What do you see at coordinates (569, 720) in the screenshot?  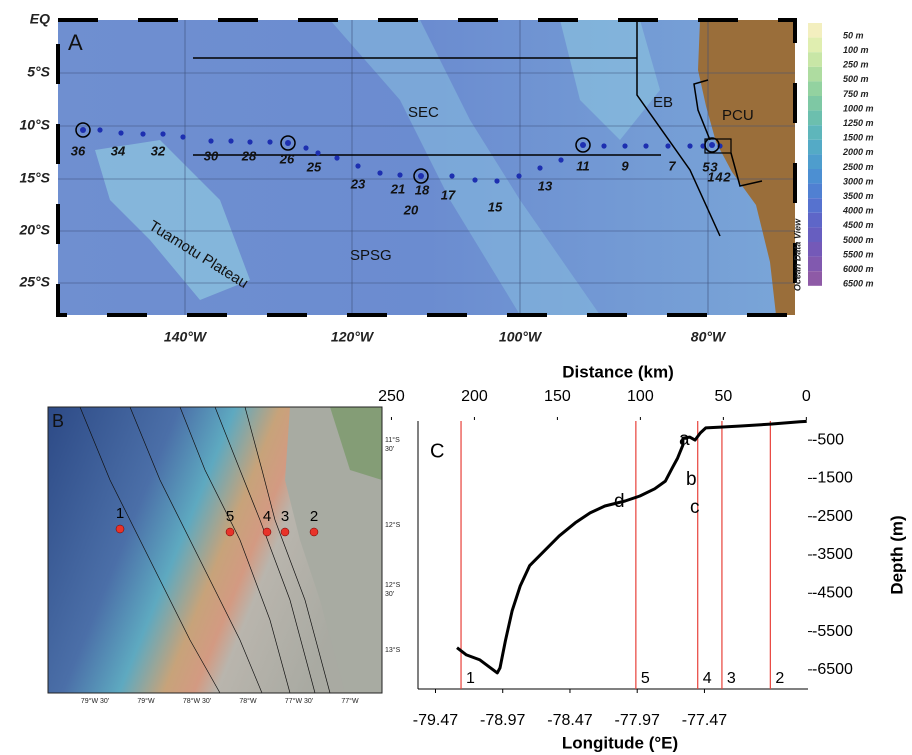 I see `x-tick-label: -78.47` at bounding box center [569, 720].